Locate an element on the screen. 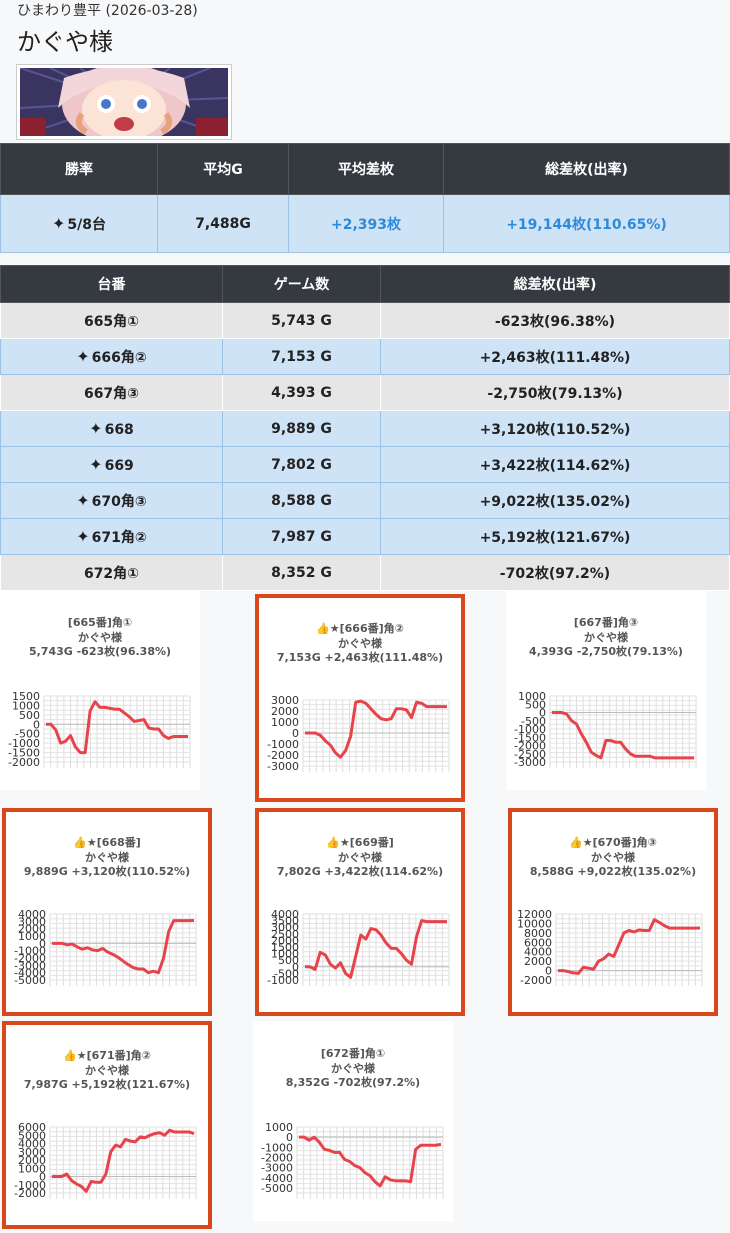 The height and width of the screenshot is (1233, 730). chart-title-line: 👍★[670番]角③ is located at coordinates (613, 842).